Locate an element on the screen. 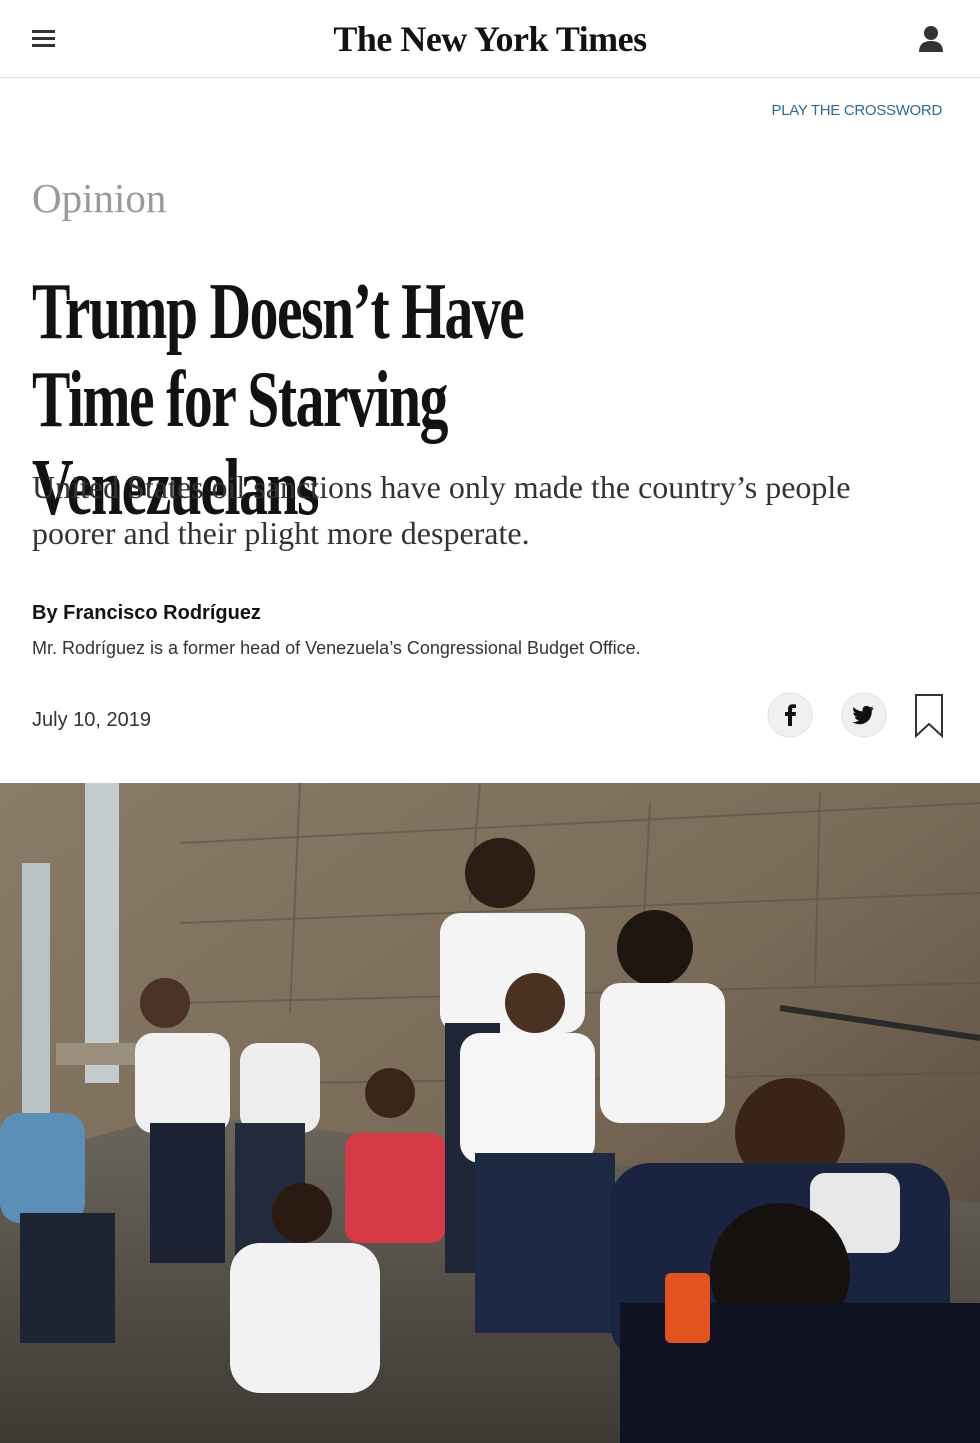 Image resolution: width=980 pixels, height=1443 pixels. logo: The New York Times is located at coordinates (490, 39).